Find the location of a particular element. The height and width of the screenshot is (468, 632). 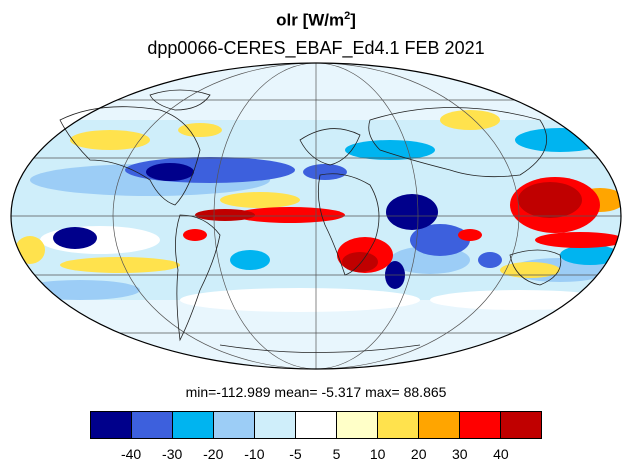

colorbar-tick-label: -10 is located at coordinates (254, 454).